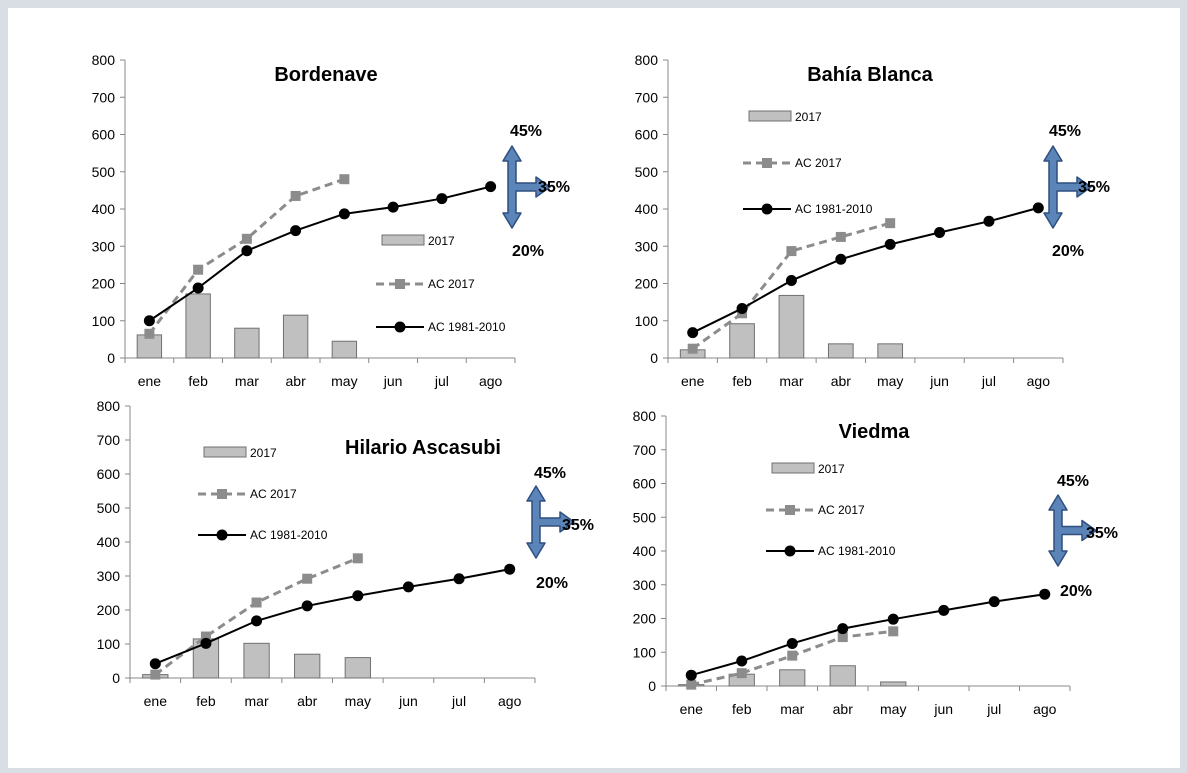 The image size is (1187, 773). Describe the element at coordinates (526, 131) in the screenshot. I see `pct-label-top: 45%` at that location.